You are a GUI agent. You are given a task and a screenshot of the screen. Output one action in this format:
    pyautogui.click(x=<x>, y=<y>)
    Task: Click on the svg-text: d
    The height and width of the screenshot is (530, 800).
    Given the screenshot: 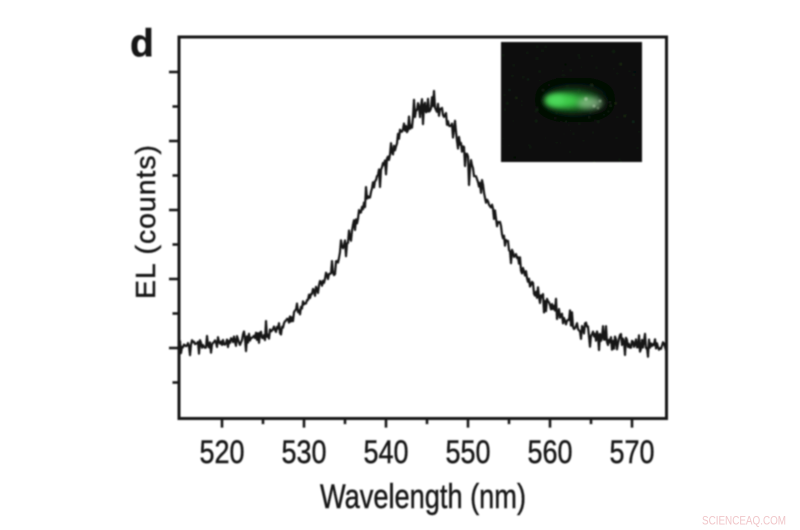 What is the action you would take?
    pyautogui.click(x=142, y=43)
    